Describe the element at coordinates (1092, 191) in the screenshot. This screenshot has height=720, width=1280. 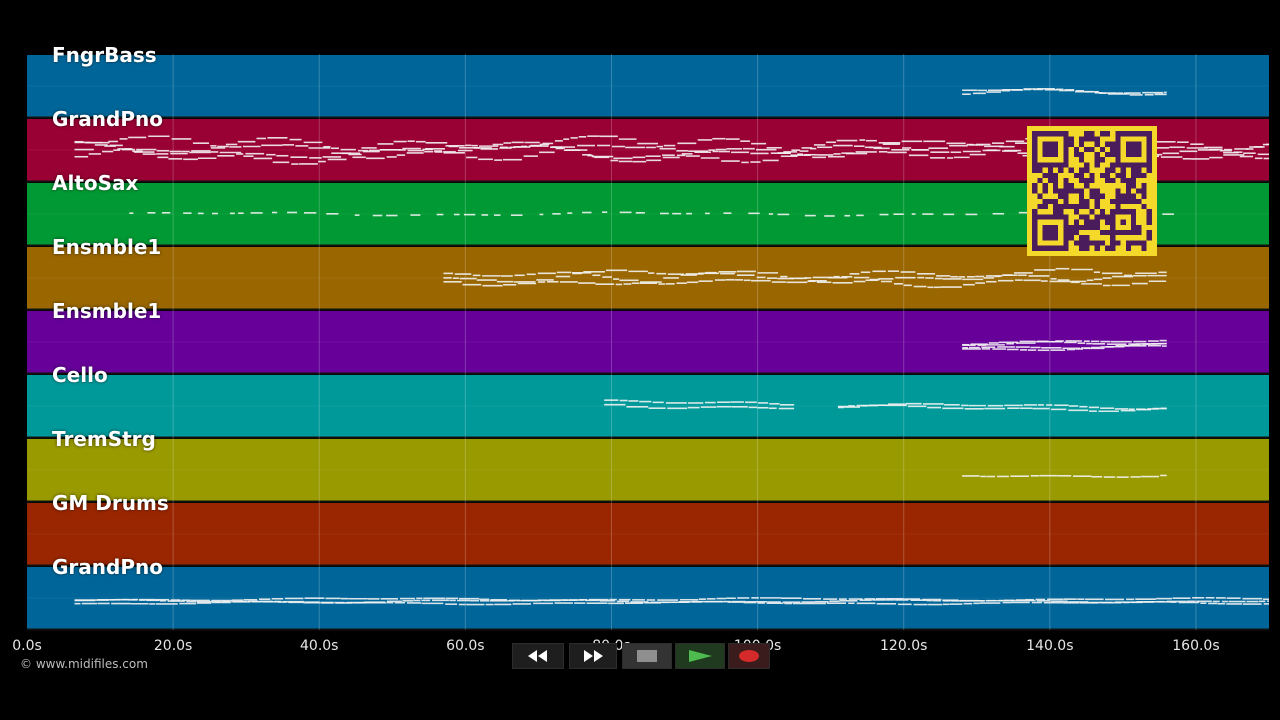
I see `qr-code-icon` at that location.